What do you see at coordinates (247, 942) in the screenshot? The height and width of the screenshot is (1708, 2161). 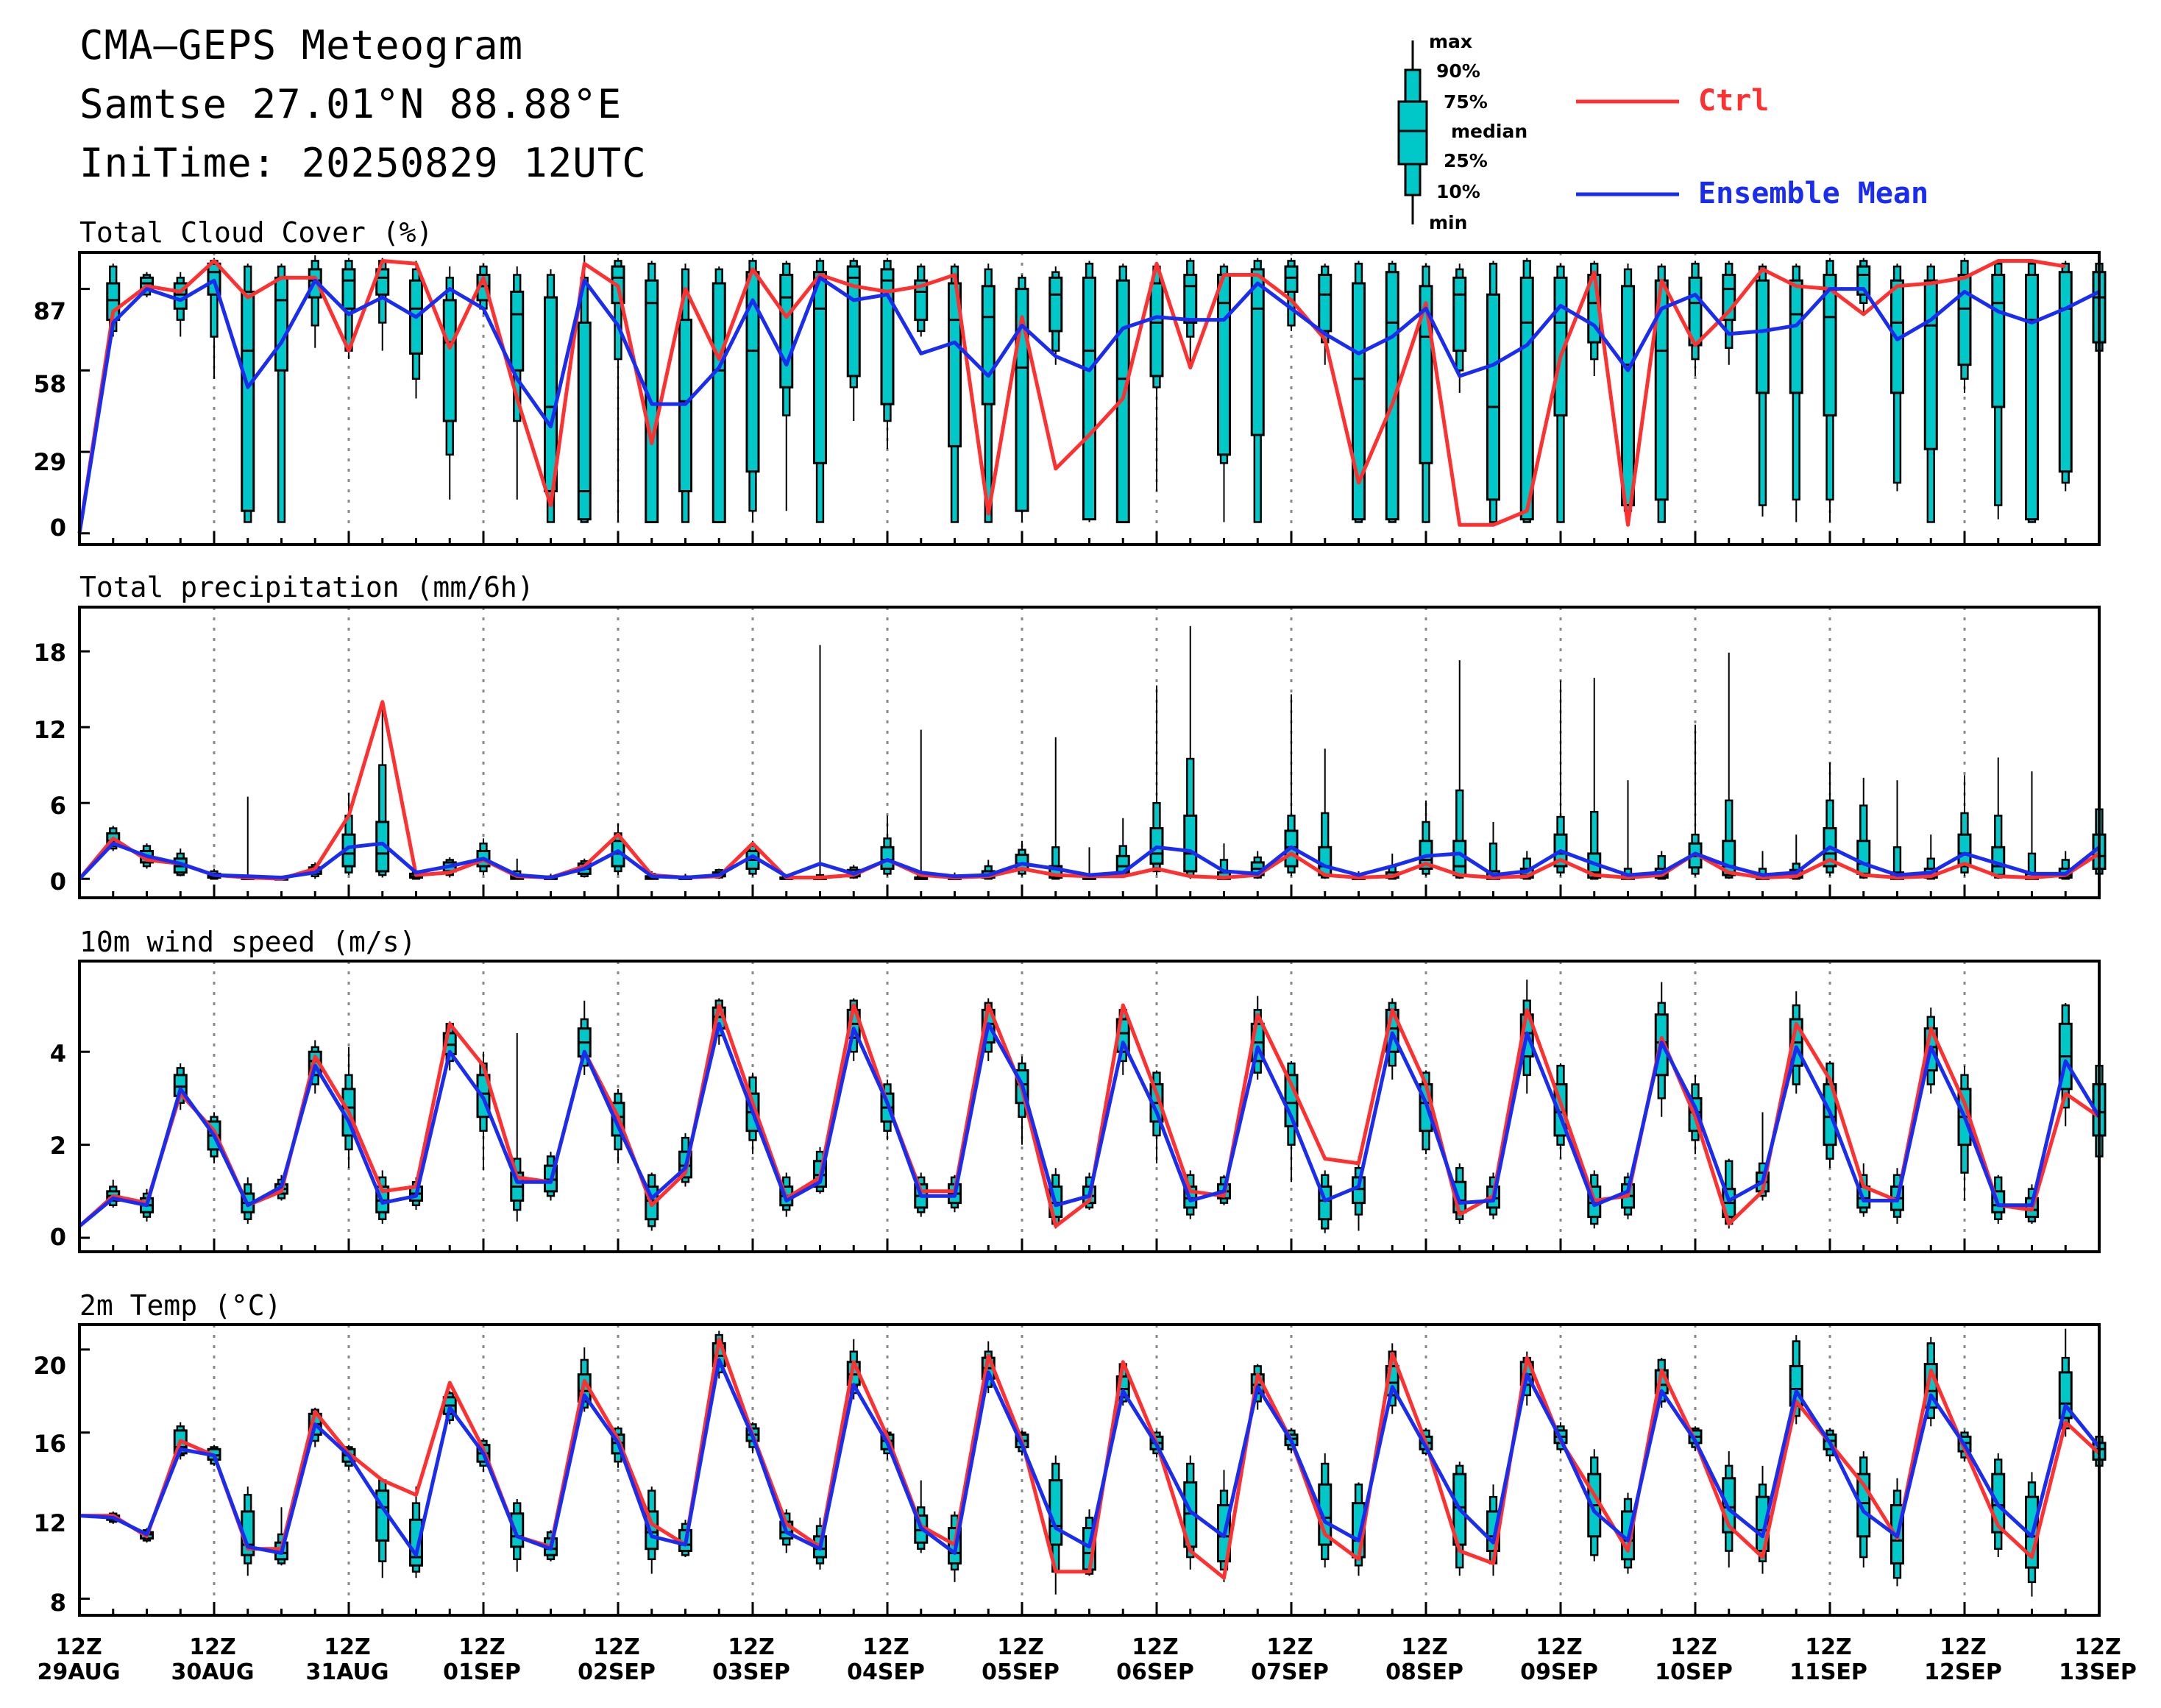 I see `panel-title-wind: 10m wind speed (m/s)` at bounding box center [247, 942].